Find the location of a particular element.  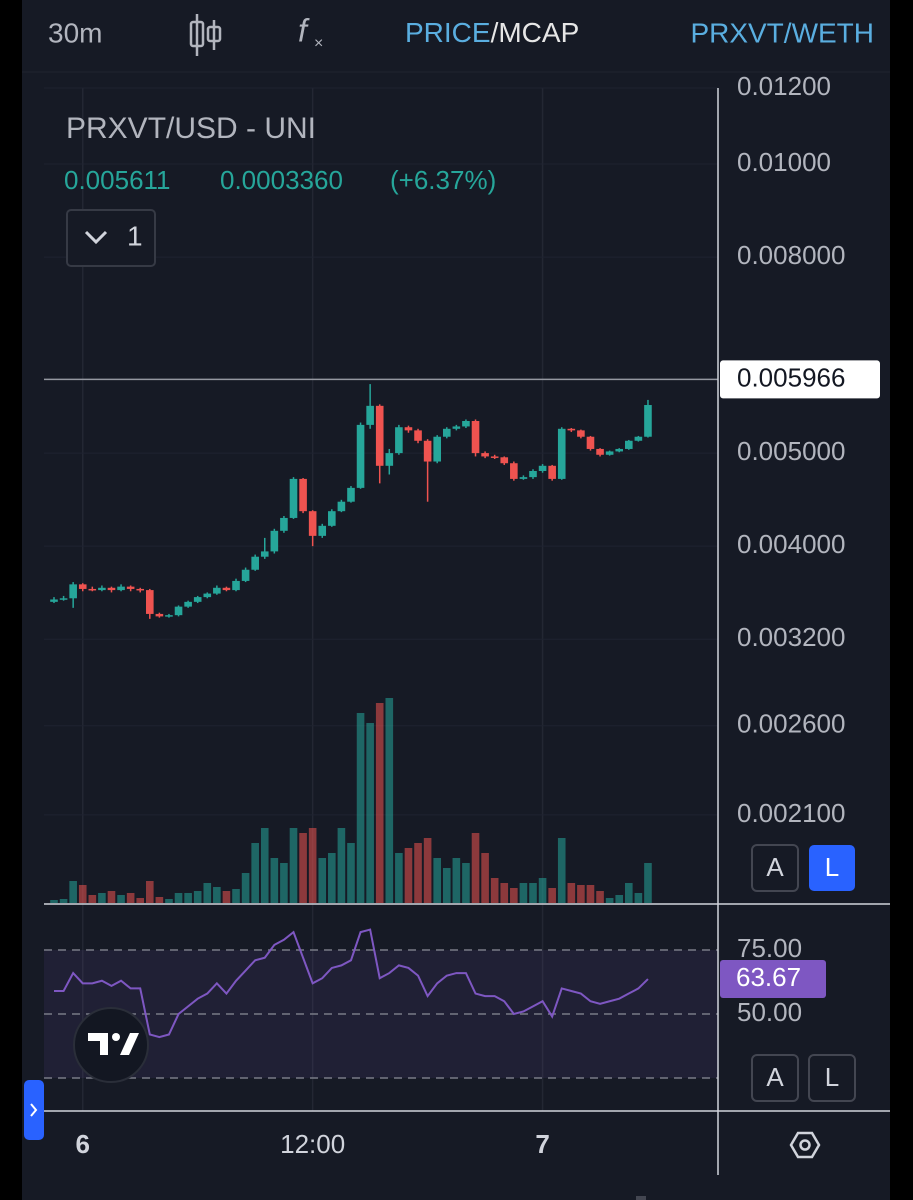

y-tick-label: 0.004000 is located at coordinates (791, 544).